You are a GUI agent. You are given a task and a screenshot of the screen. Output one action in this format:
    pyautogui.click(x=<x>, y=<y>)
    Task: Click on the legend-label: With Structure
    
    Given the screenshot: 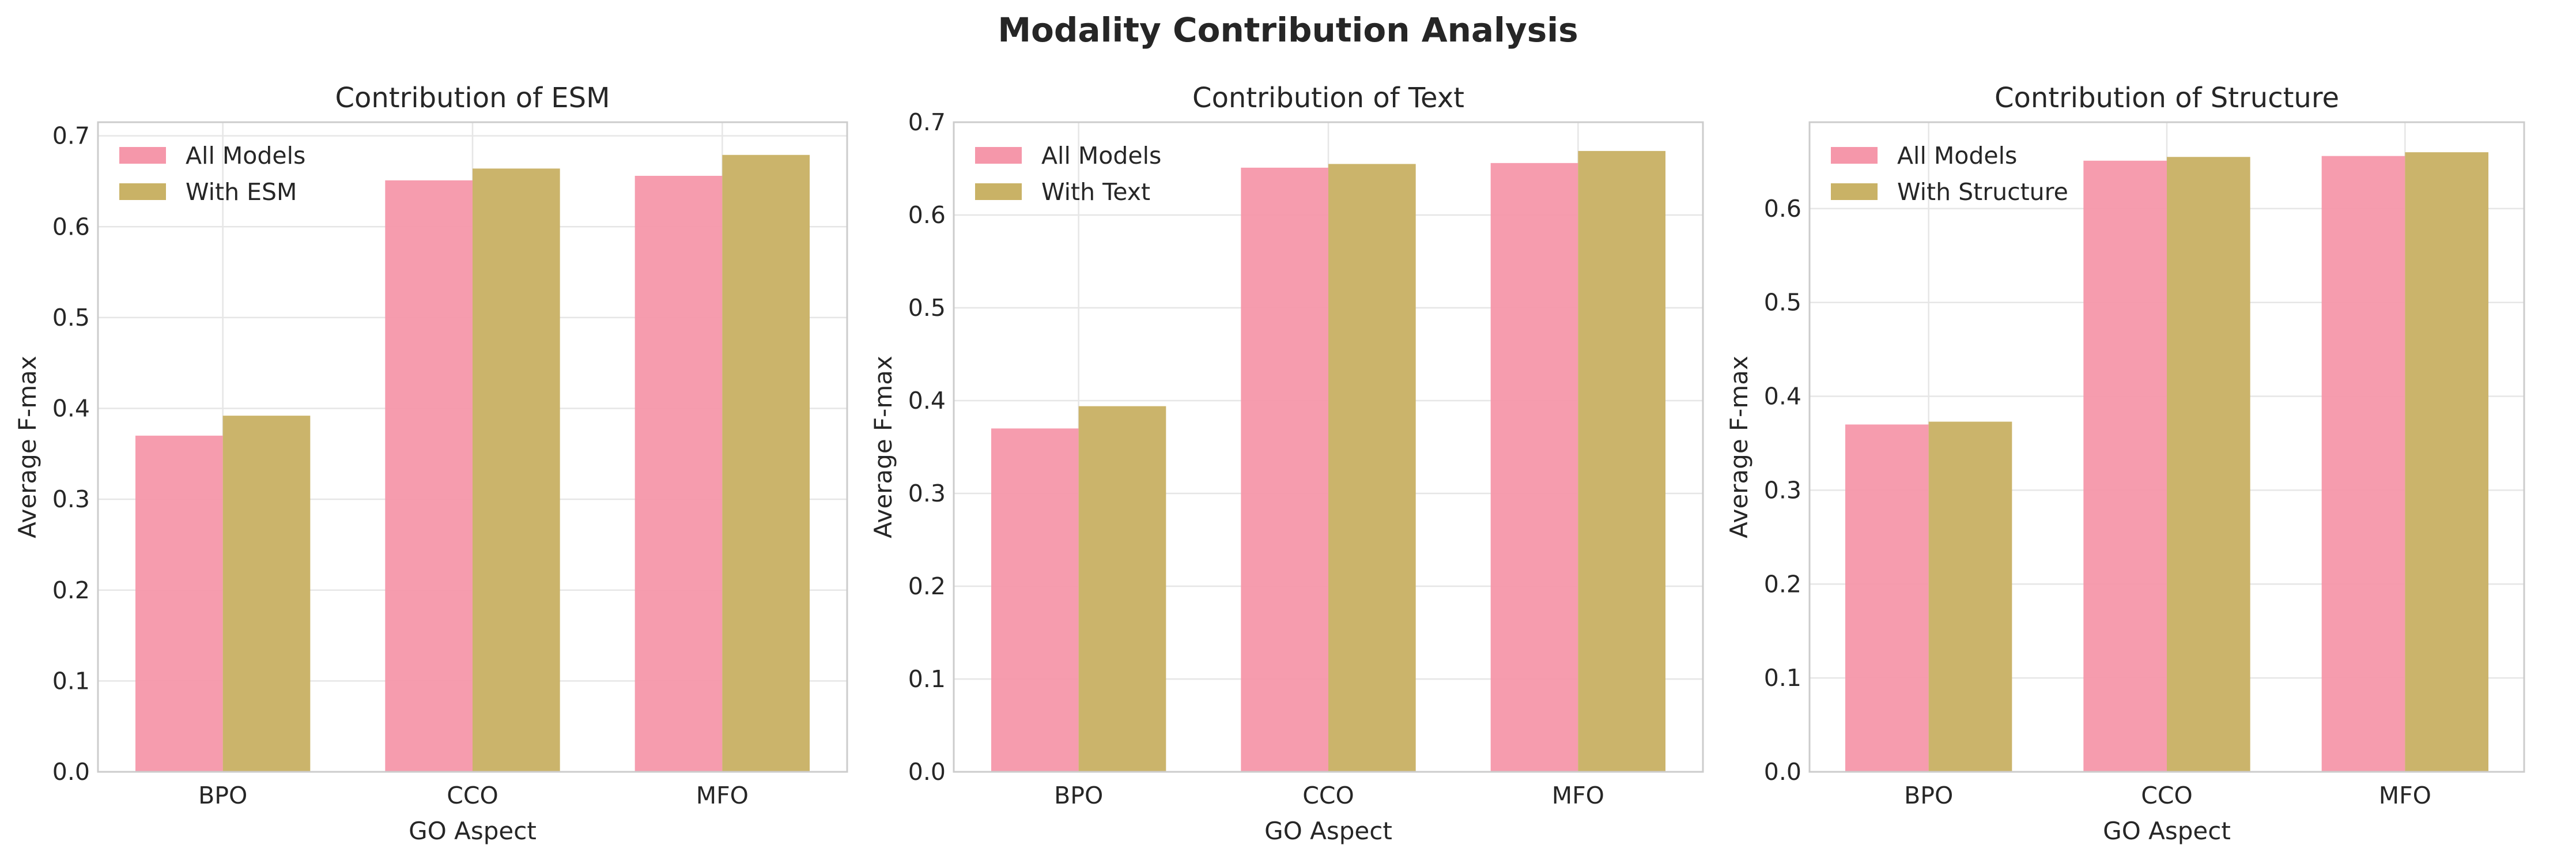 What is the action you would take?
    pyautogui.click(x=1982, y=192)
    